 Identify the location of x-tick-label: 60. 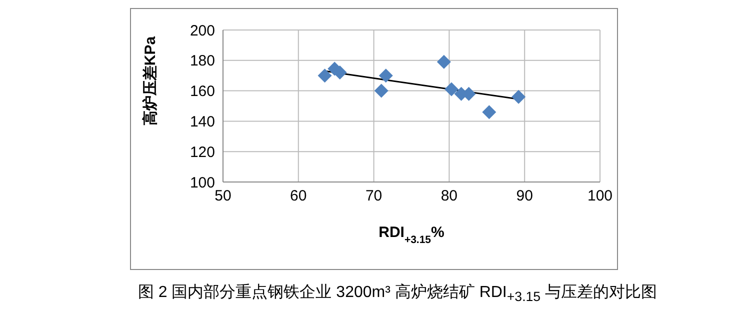
(298, 196).